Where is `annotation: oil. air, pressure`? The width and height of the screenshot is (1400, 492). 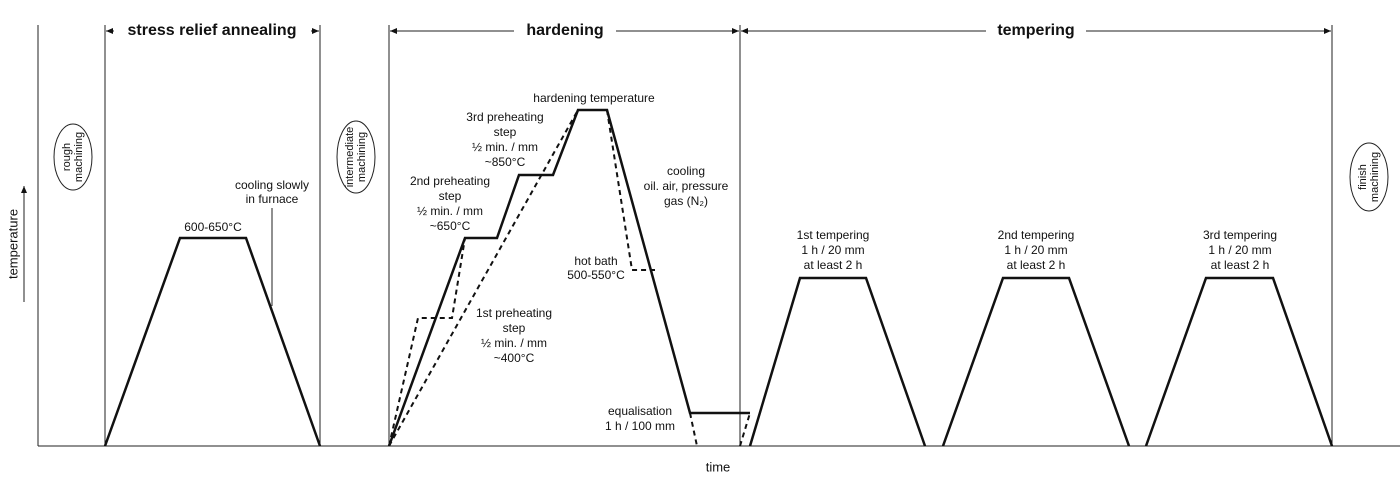
annotation: oil. air, pressure is located at coordinates (686, 186).